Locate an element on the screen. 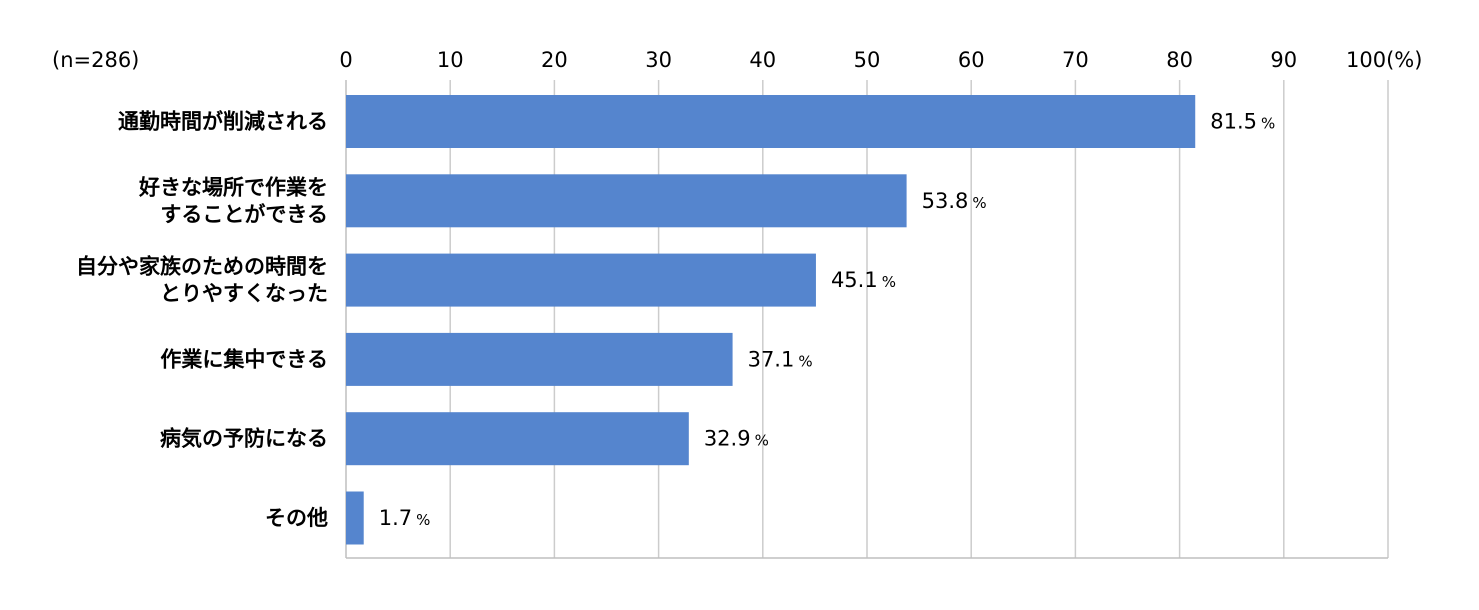  value-label: 81.5% is located at coordinates (1242, 122).